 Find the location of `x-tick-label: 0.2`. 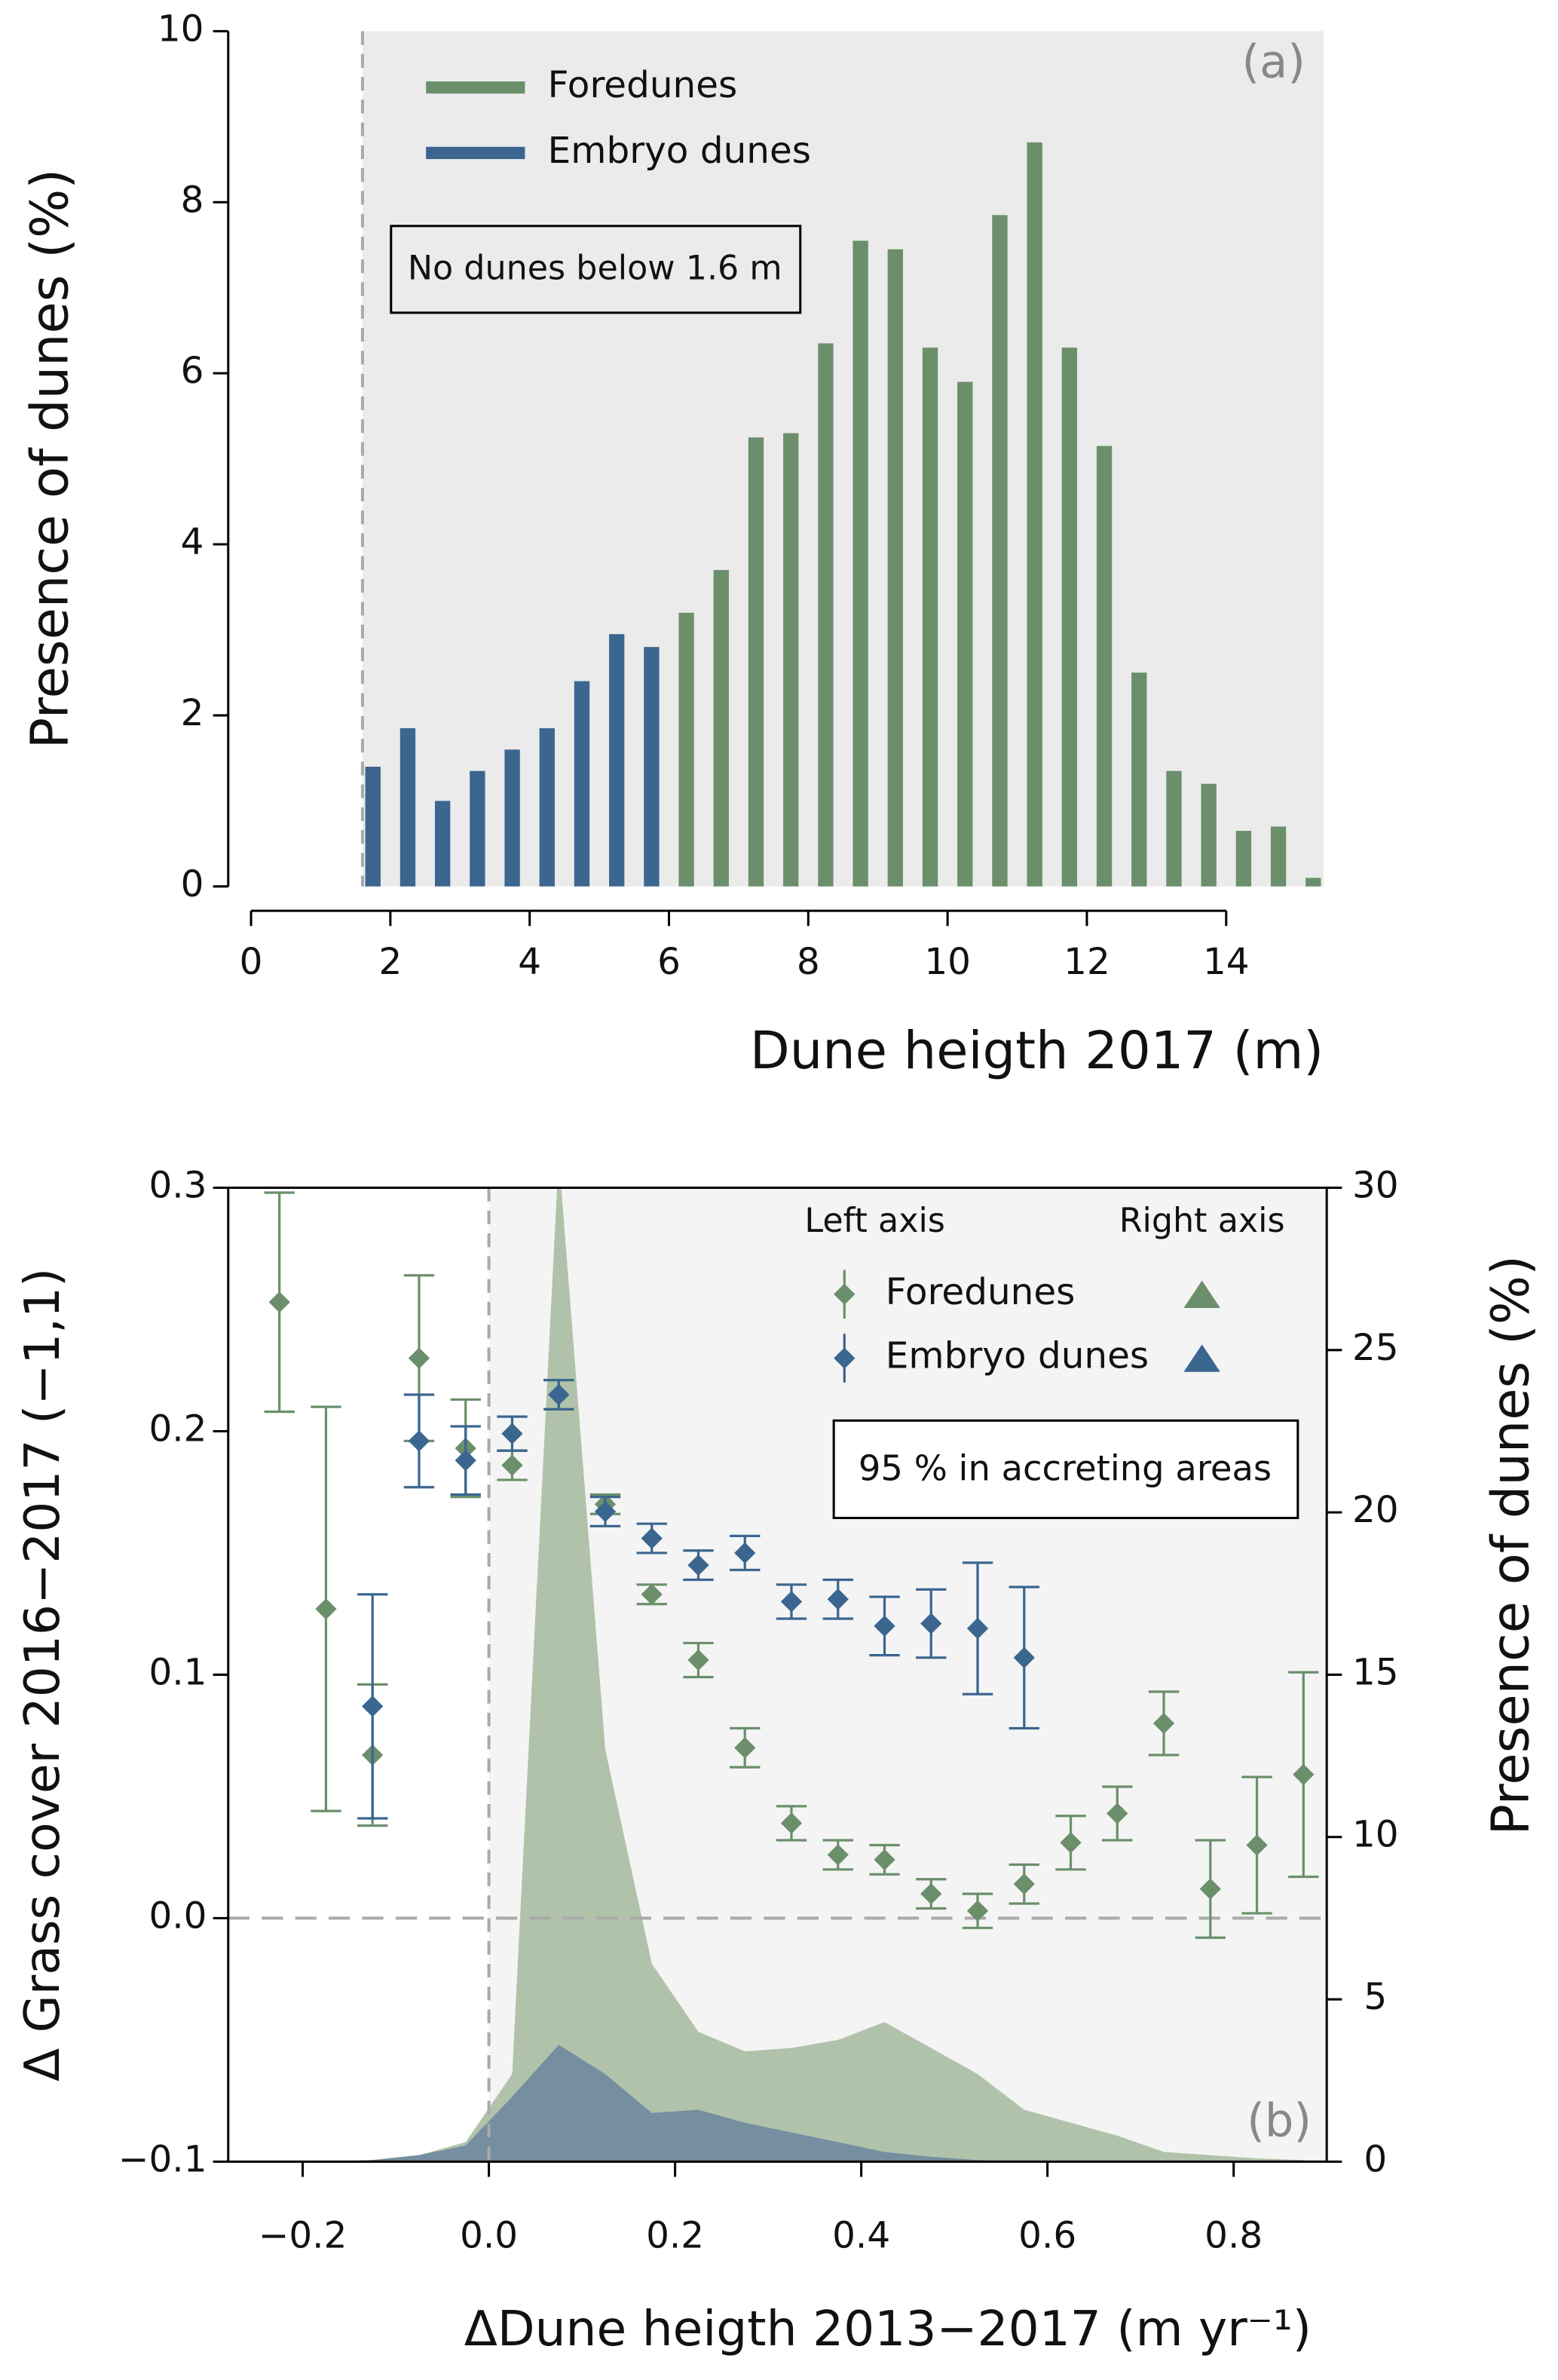

x-tick-label: 0.2 is located at coordinates (675, 2235).